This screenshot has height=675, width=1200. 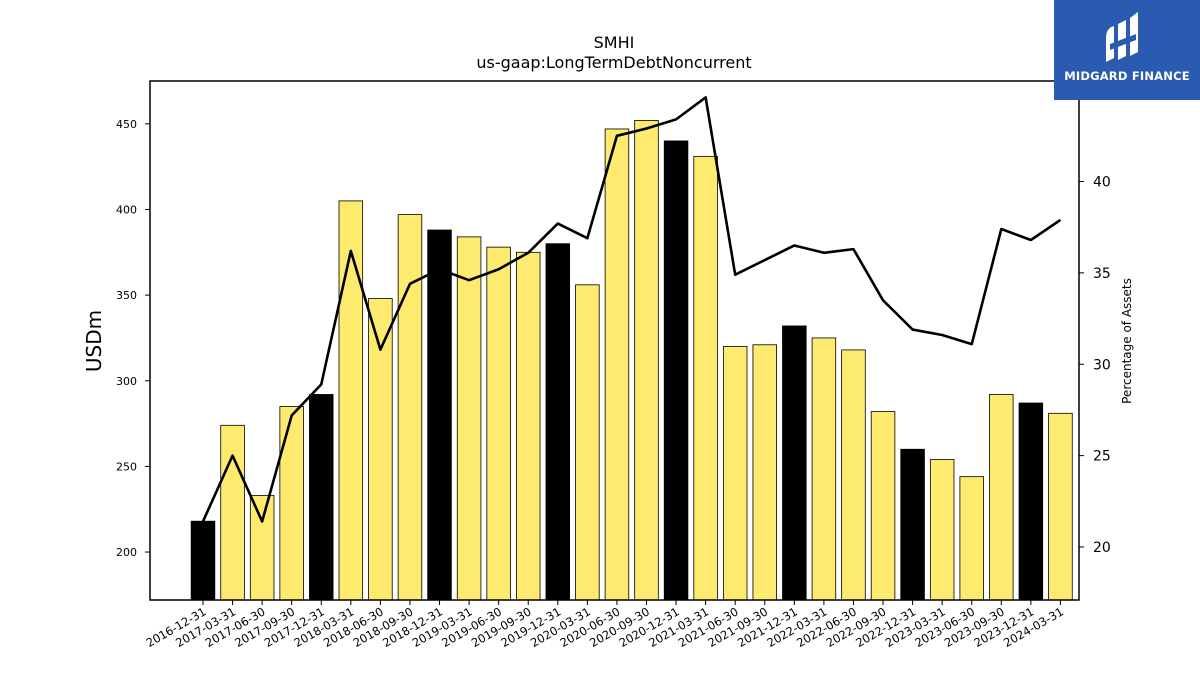 What do you see at coordinates (1102, 457) in the screenshot?
I see `y2-tick-label: 25` at bounding box center [1102, 457].